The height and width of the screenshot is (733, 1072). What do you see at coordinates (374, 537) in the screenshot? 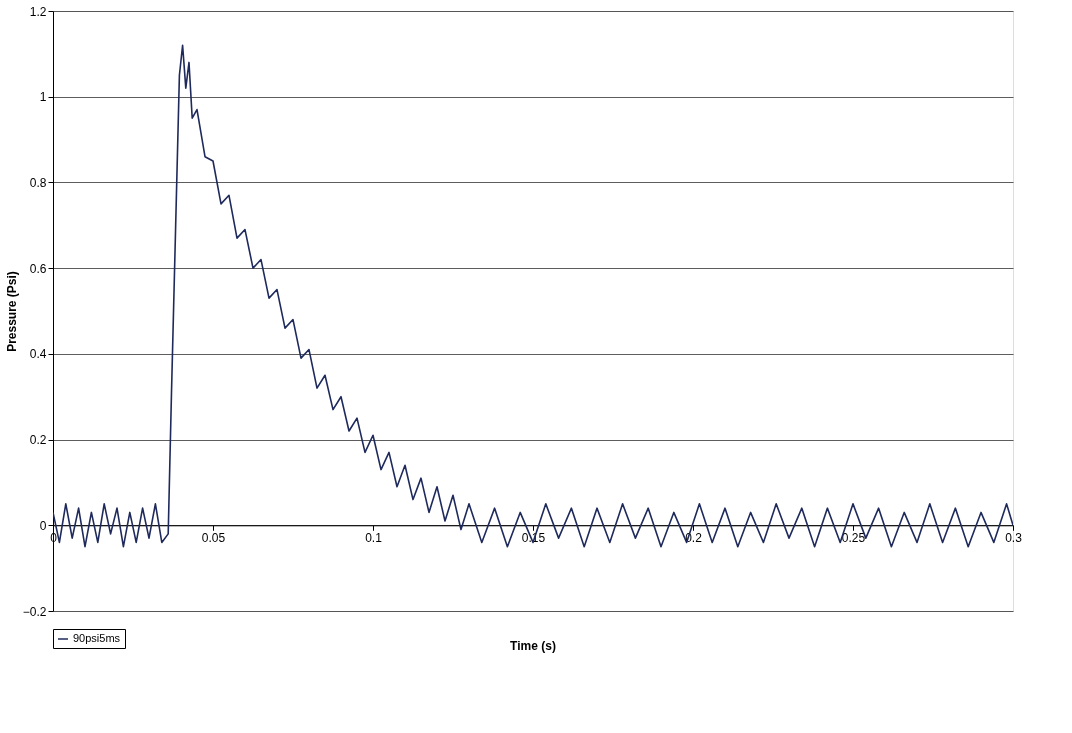
I see `x-tick-label: 0.1` at bounding box center [374, 537].